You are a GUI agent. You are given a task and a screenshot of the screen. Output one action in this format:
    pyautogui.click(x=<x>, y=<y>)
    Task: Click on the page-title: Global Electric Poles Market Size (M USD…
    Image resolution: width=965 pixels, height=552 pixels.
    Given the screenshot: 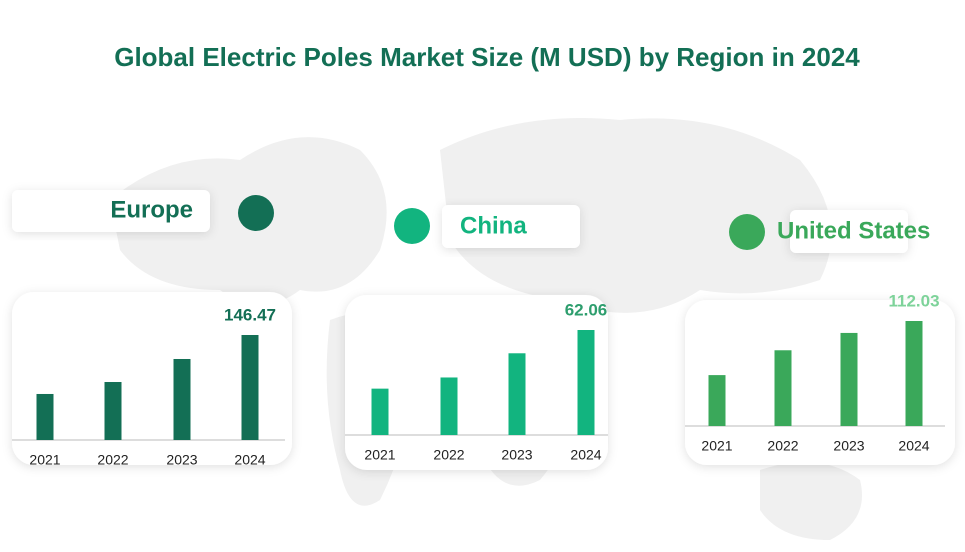 What is the action you would take?
    pyautogui.click(x=487, y=57)
    